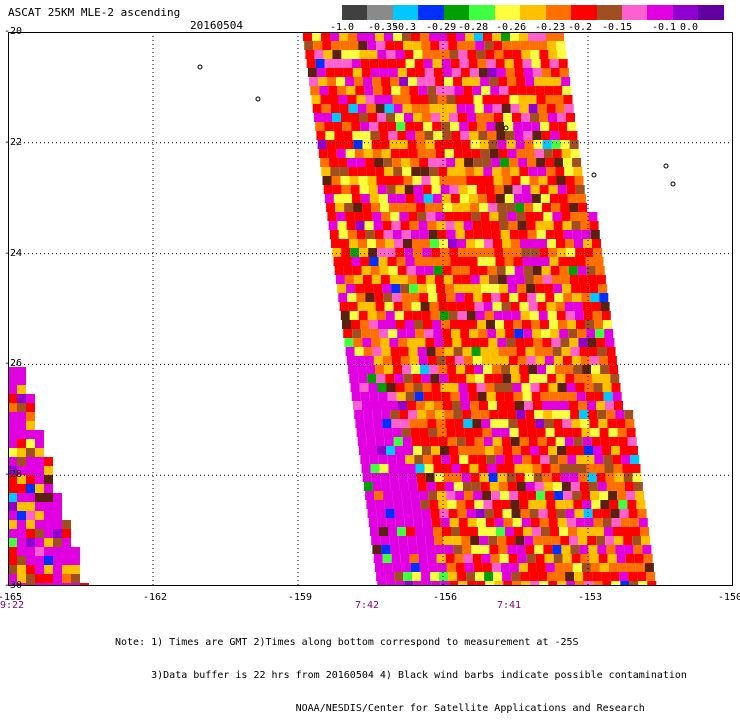  I want to click on legend-label: -0.2, so click(580, 27).